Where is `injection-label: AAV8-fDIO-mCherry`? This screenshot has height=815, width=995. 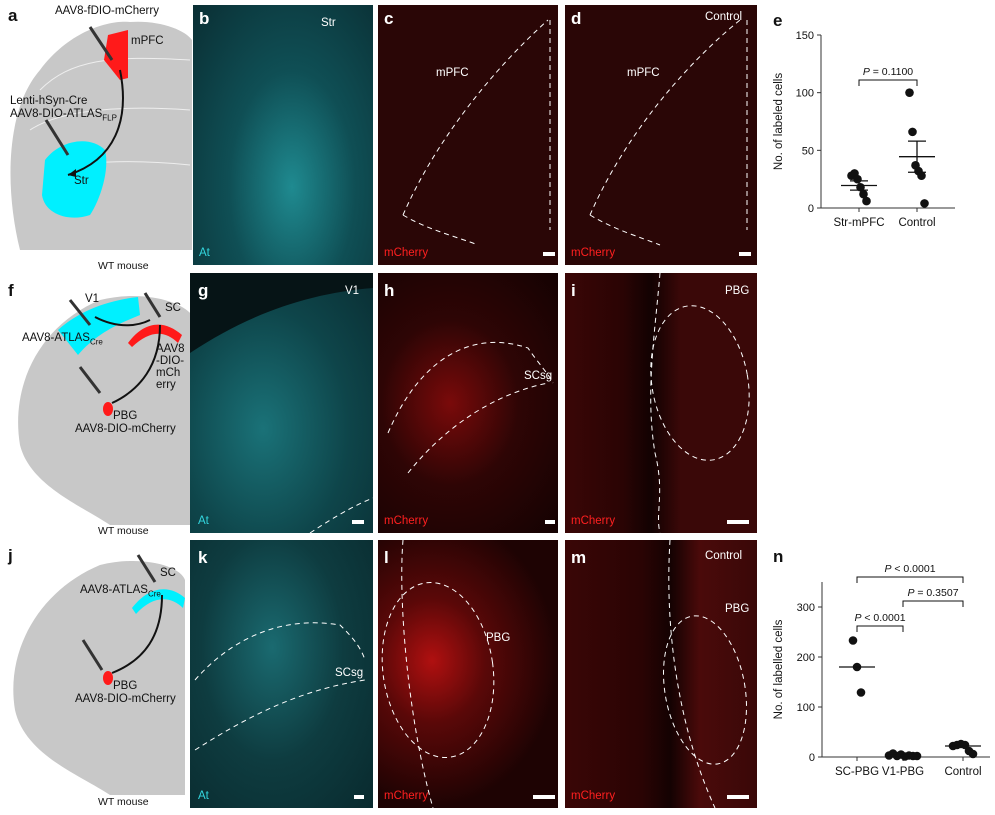 injection-label: AAV8-fDIO-mCherry is located at coordinates (107, 11).